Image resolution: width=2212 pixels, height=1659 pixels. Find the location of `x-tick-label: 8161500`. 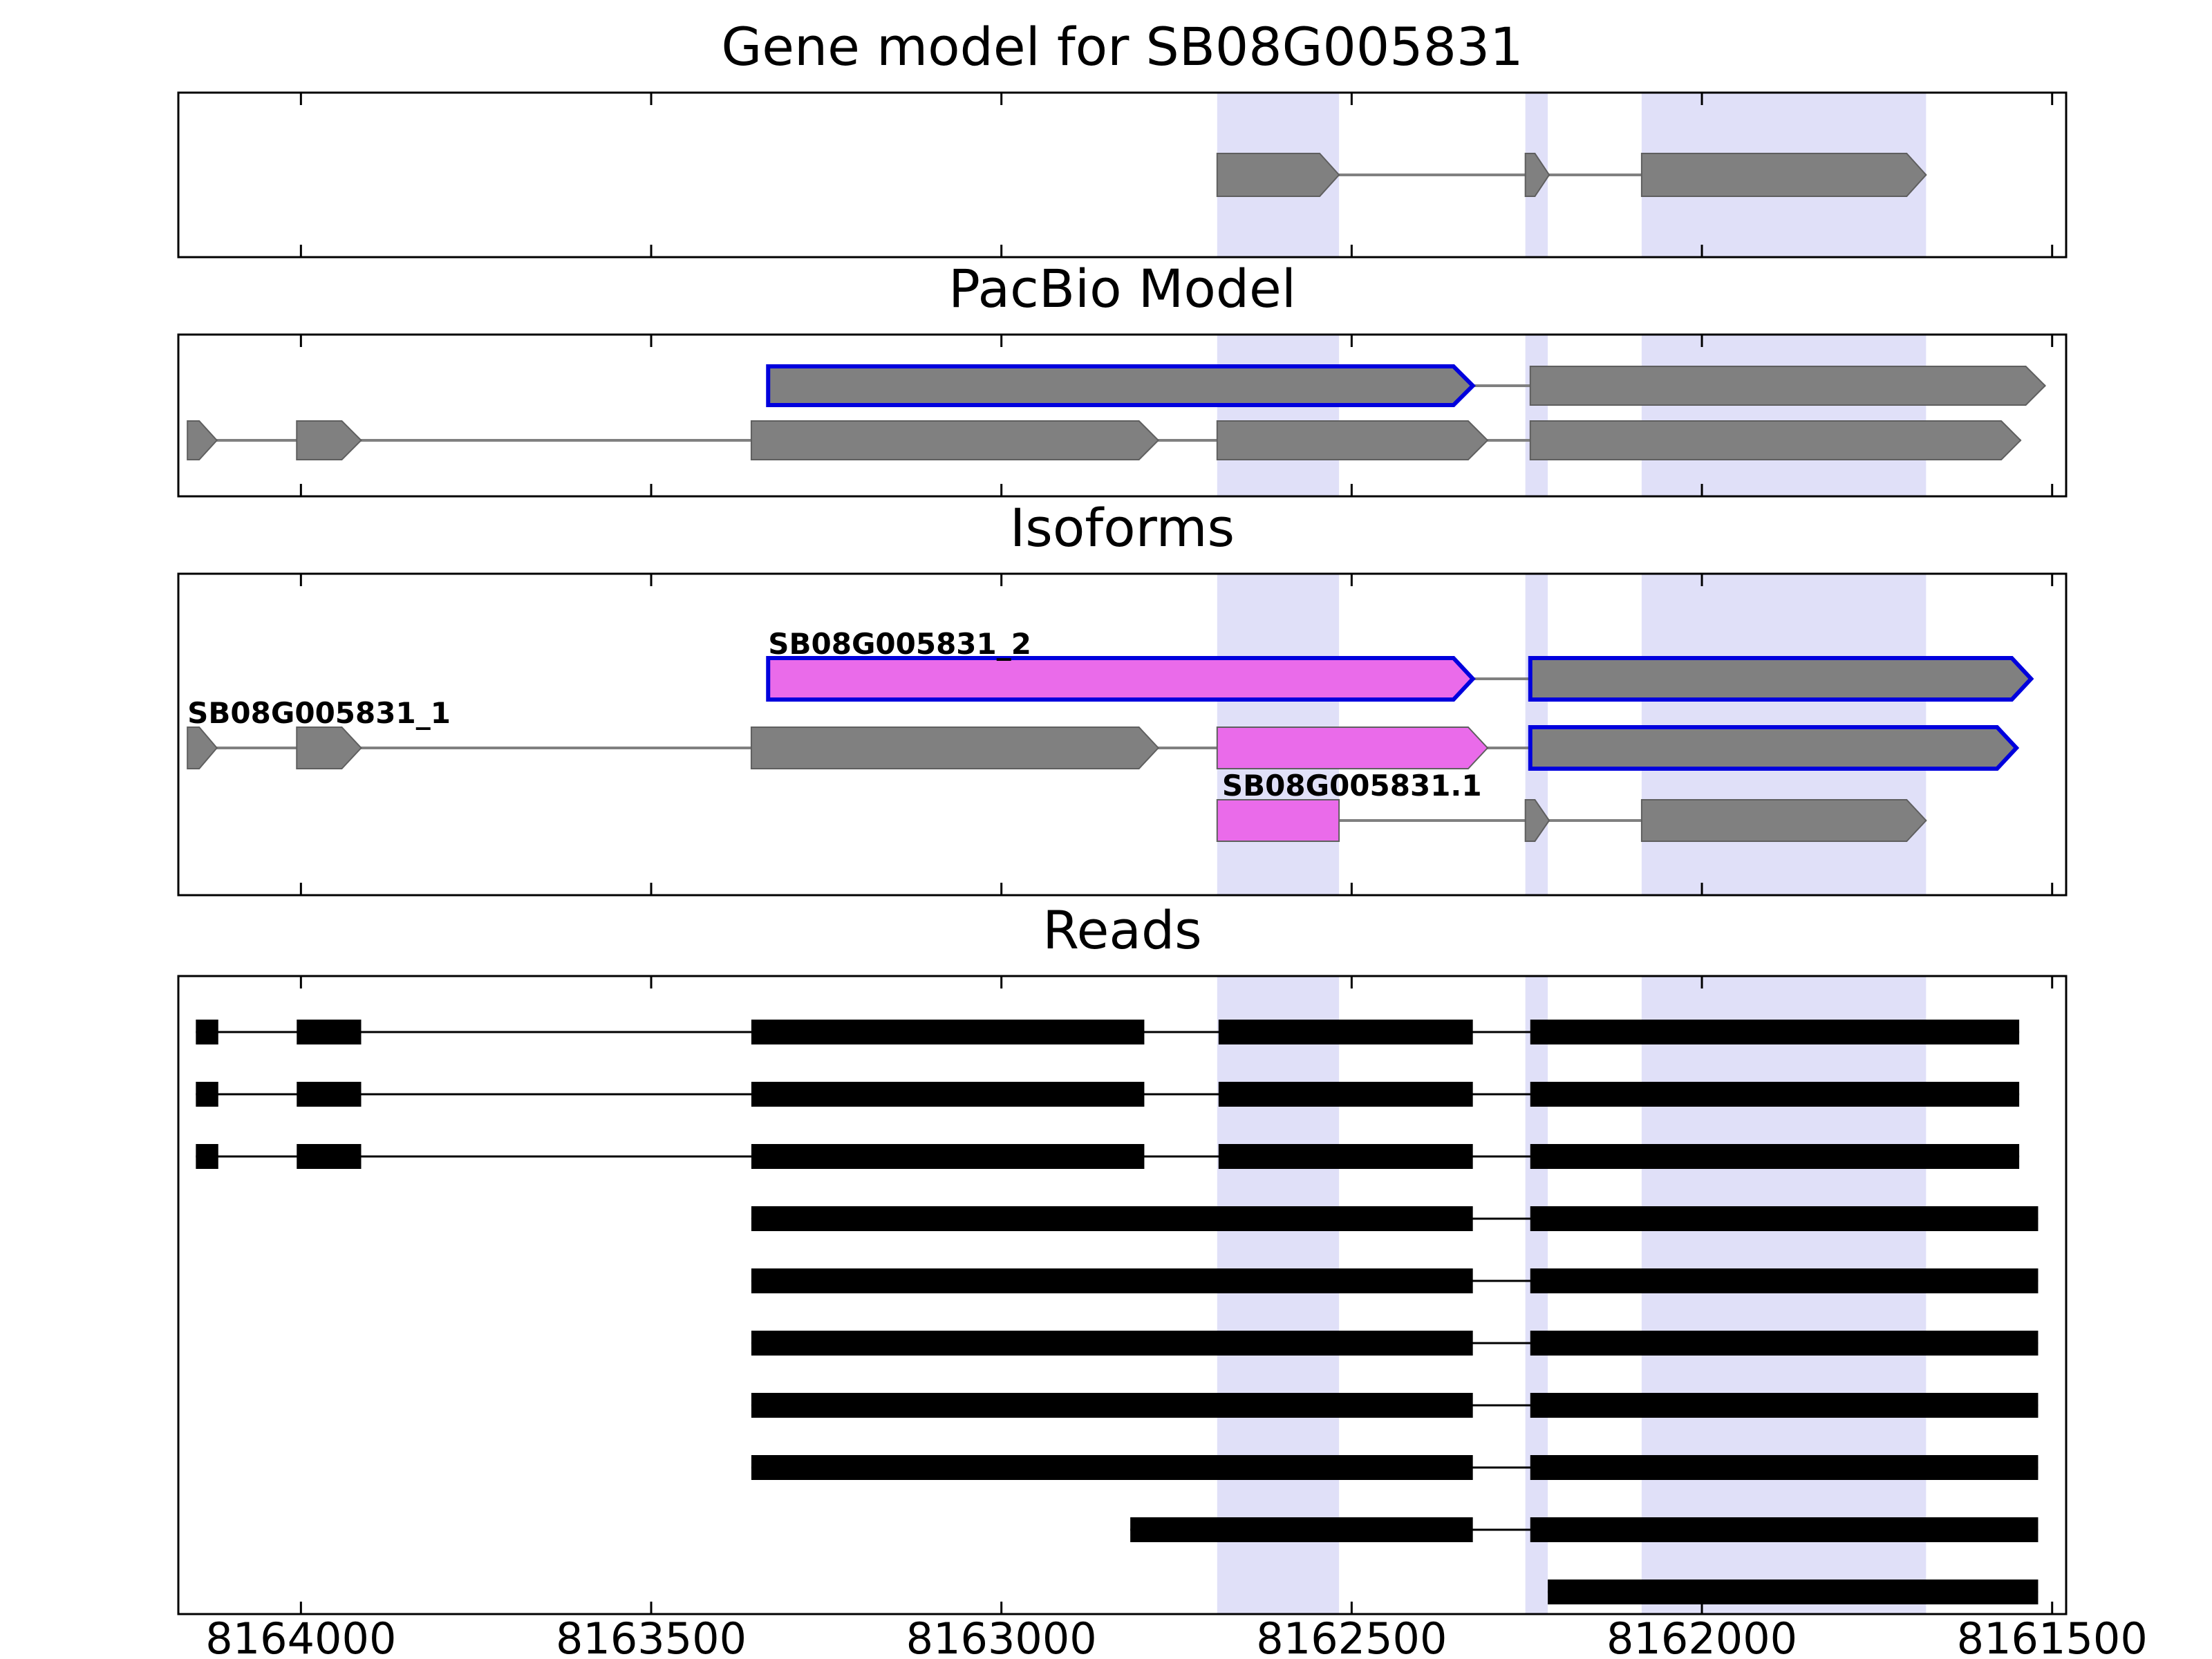

x-tick-label: 8161500 is located at coordinates (2052, 1636).